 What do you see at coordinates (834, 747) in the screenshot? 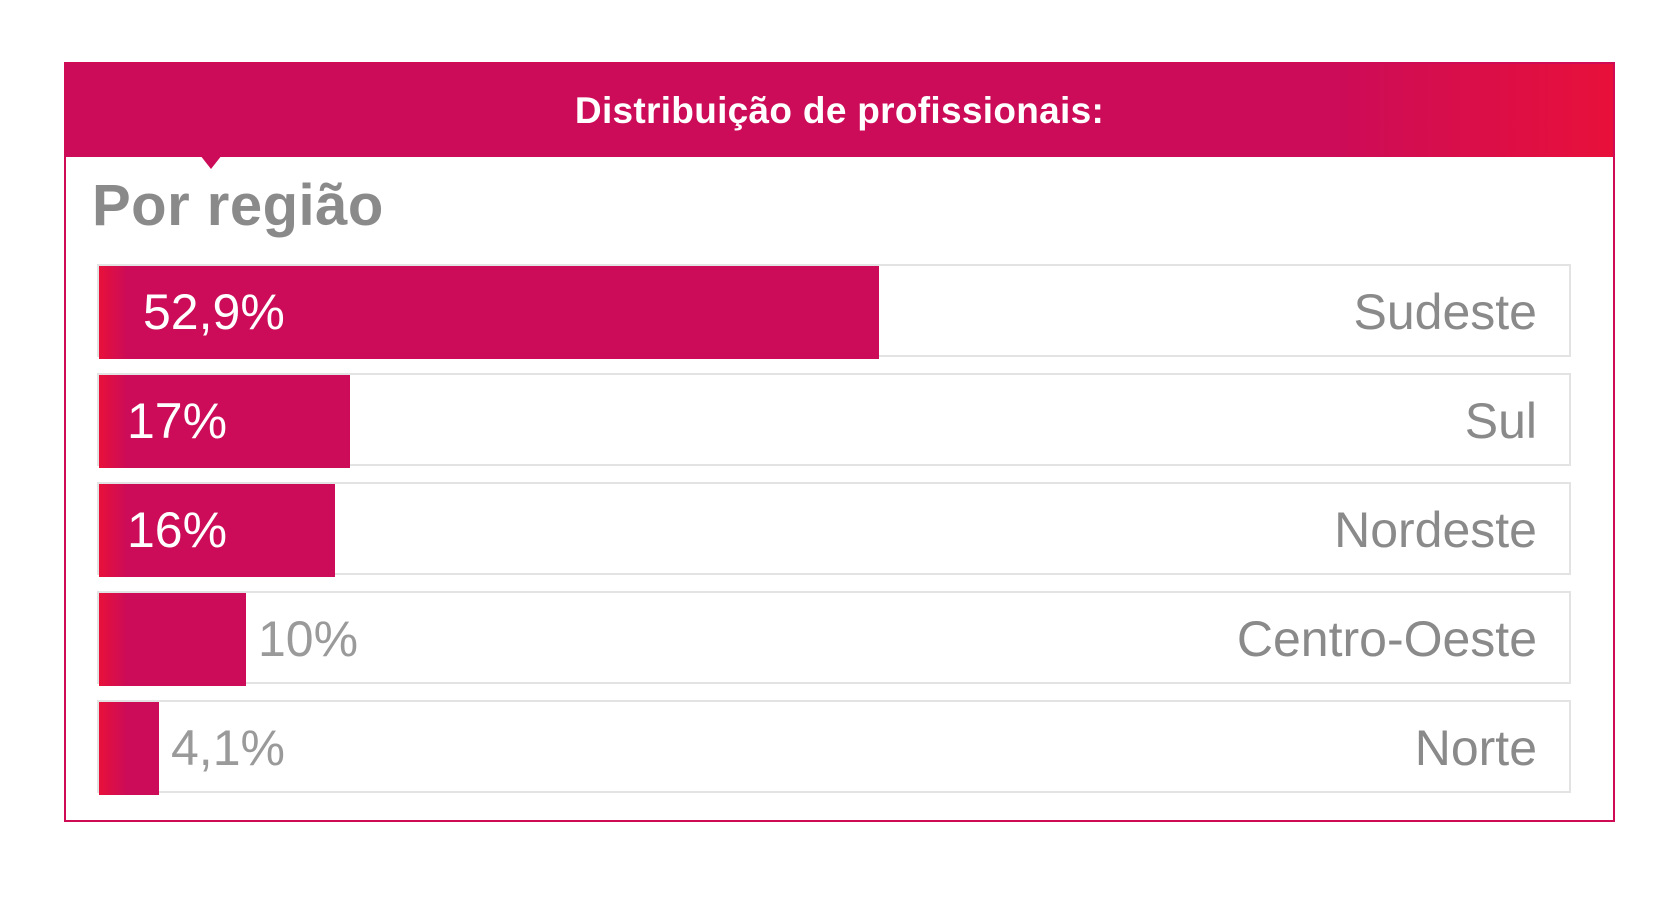
I see `bar-track-norte: 4,1% Norte` at bounding box center [834, 747].